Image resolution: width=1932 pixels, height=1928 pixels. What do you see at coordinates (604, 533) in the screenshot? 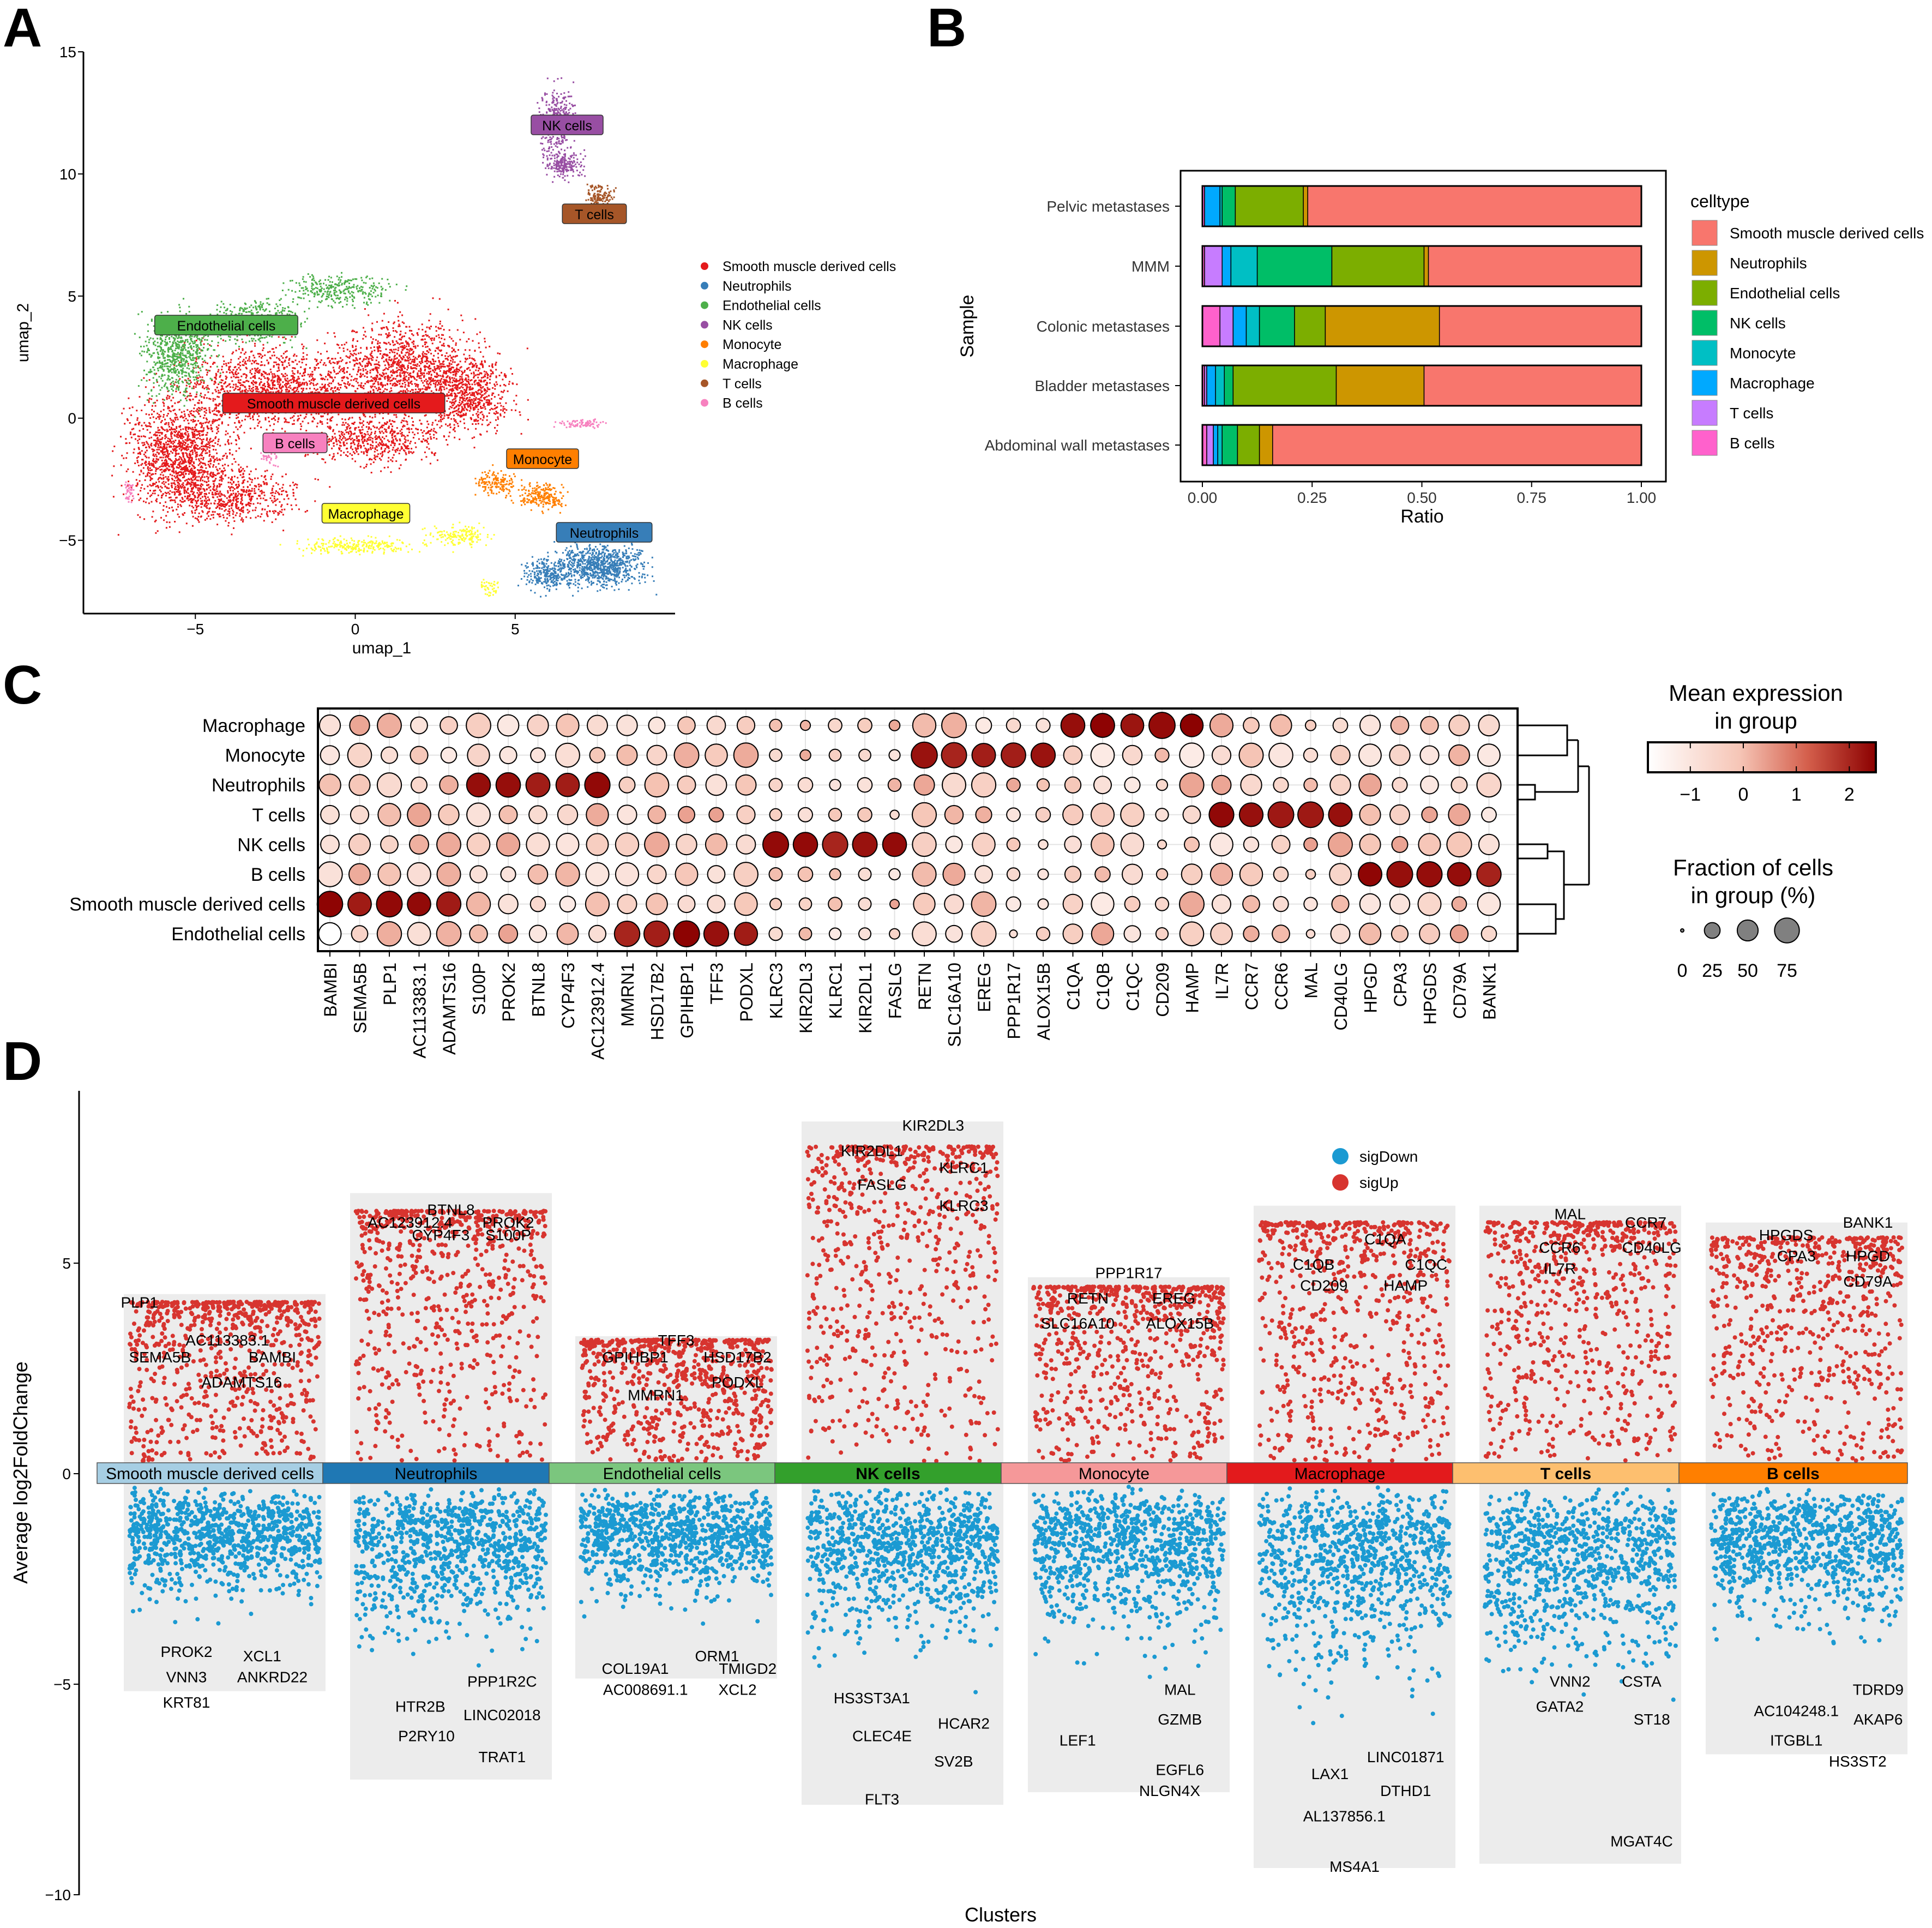
I see `umap-label-text: Neutrophils` at bounding box center [604, 533].